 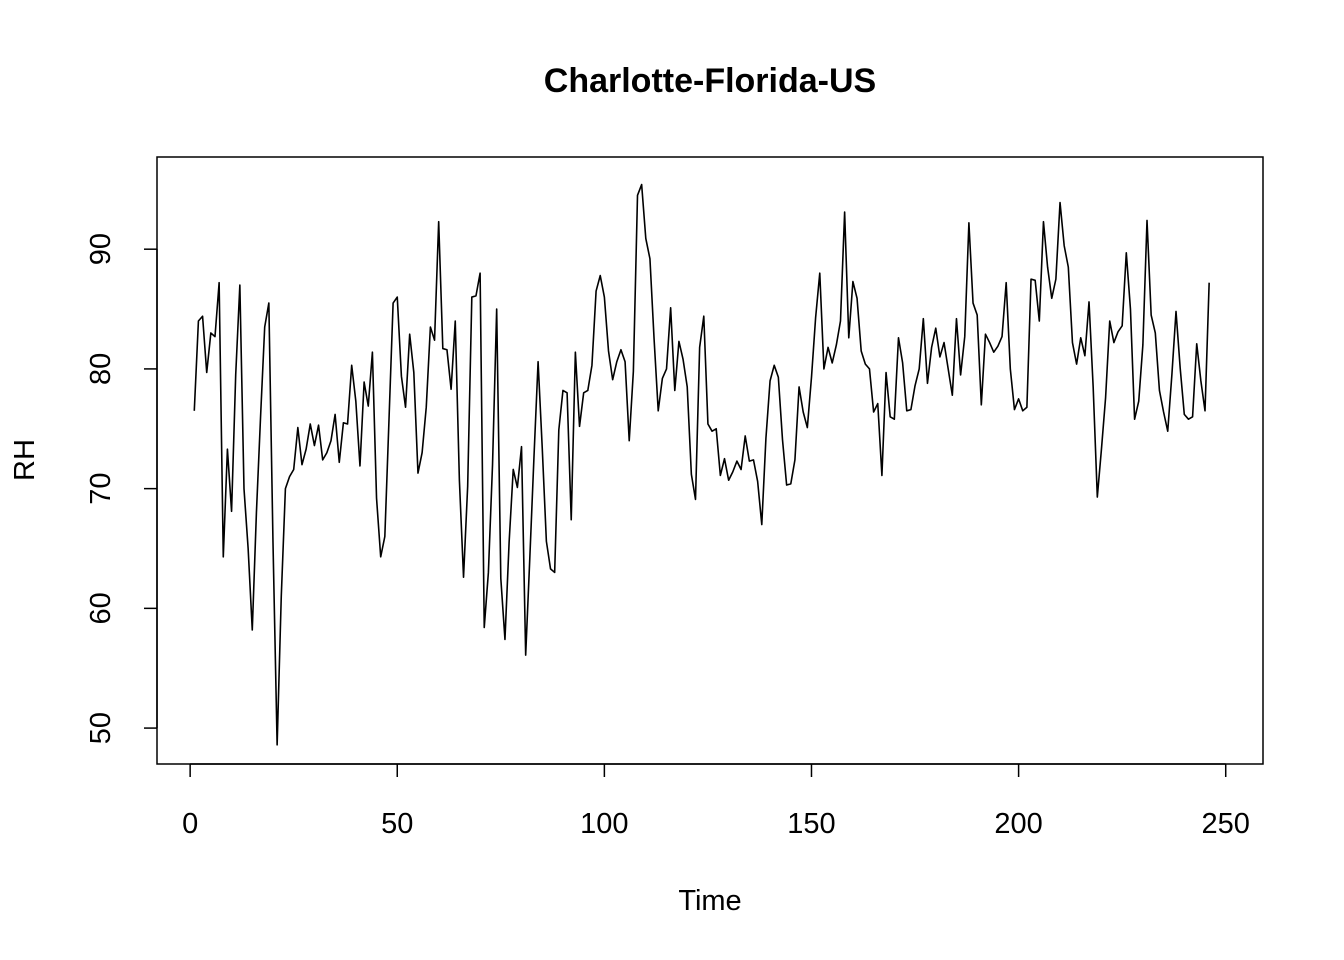 What do you see at coordinates (101, 369) in the screenshot?
I see `y-tick-label: 80` at bounding box center [101, 369].